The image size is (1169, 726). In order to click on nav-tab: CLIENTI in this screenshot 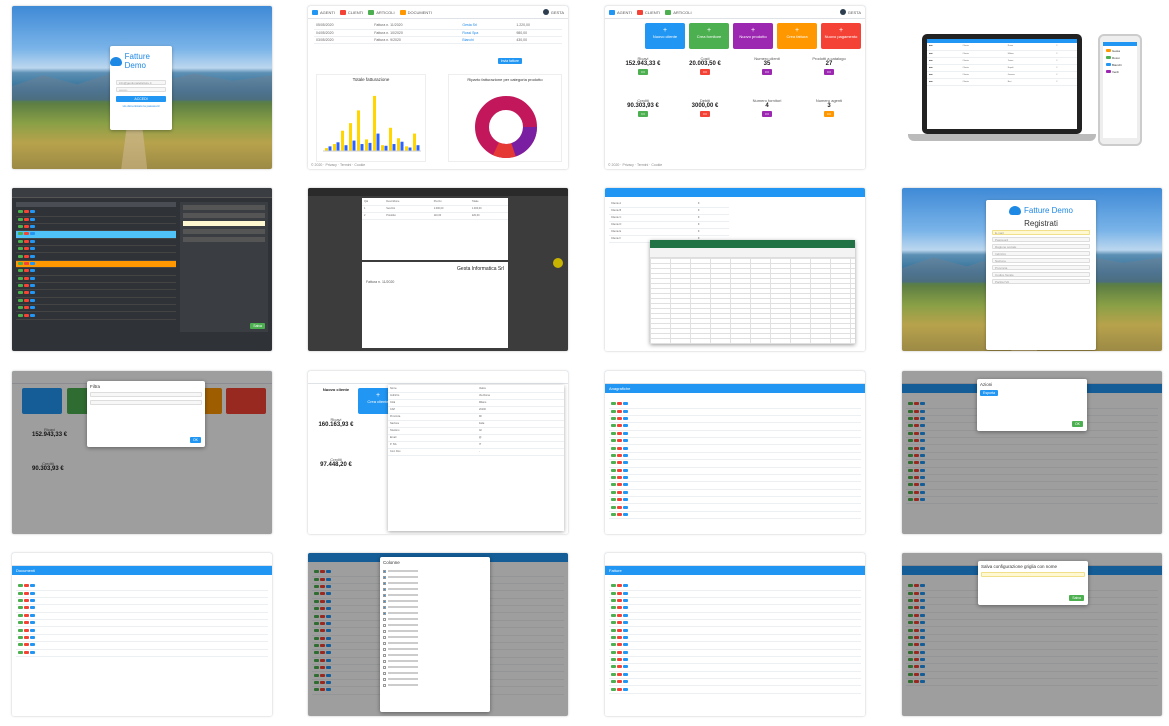, I will do `click(351, 12)`.